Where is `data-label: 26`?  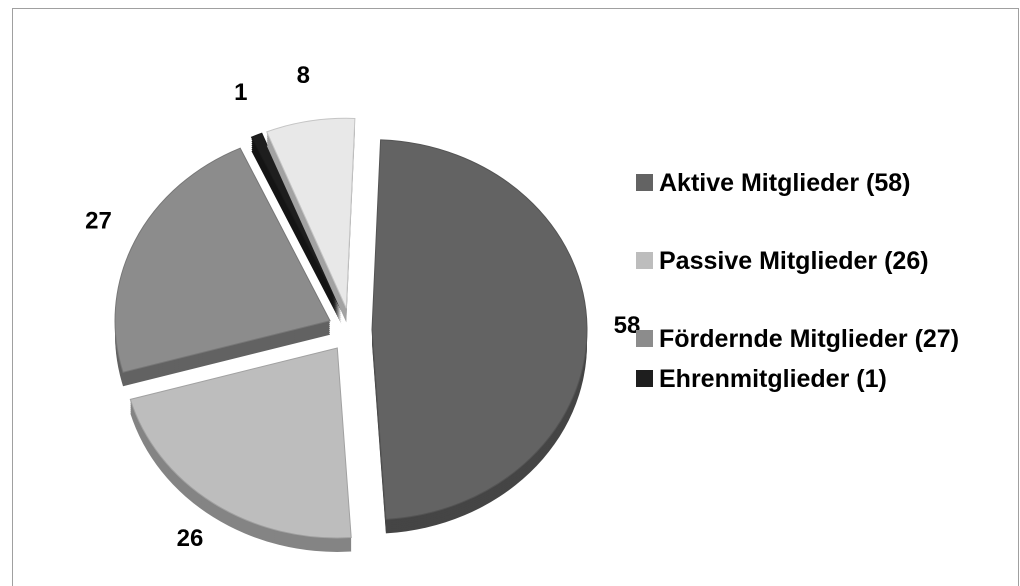
data-label: 26 is located at coordinates (190, 538).